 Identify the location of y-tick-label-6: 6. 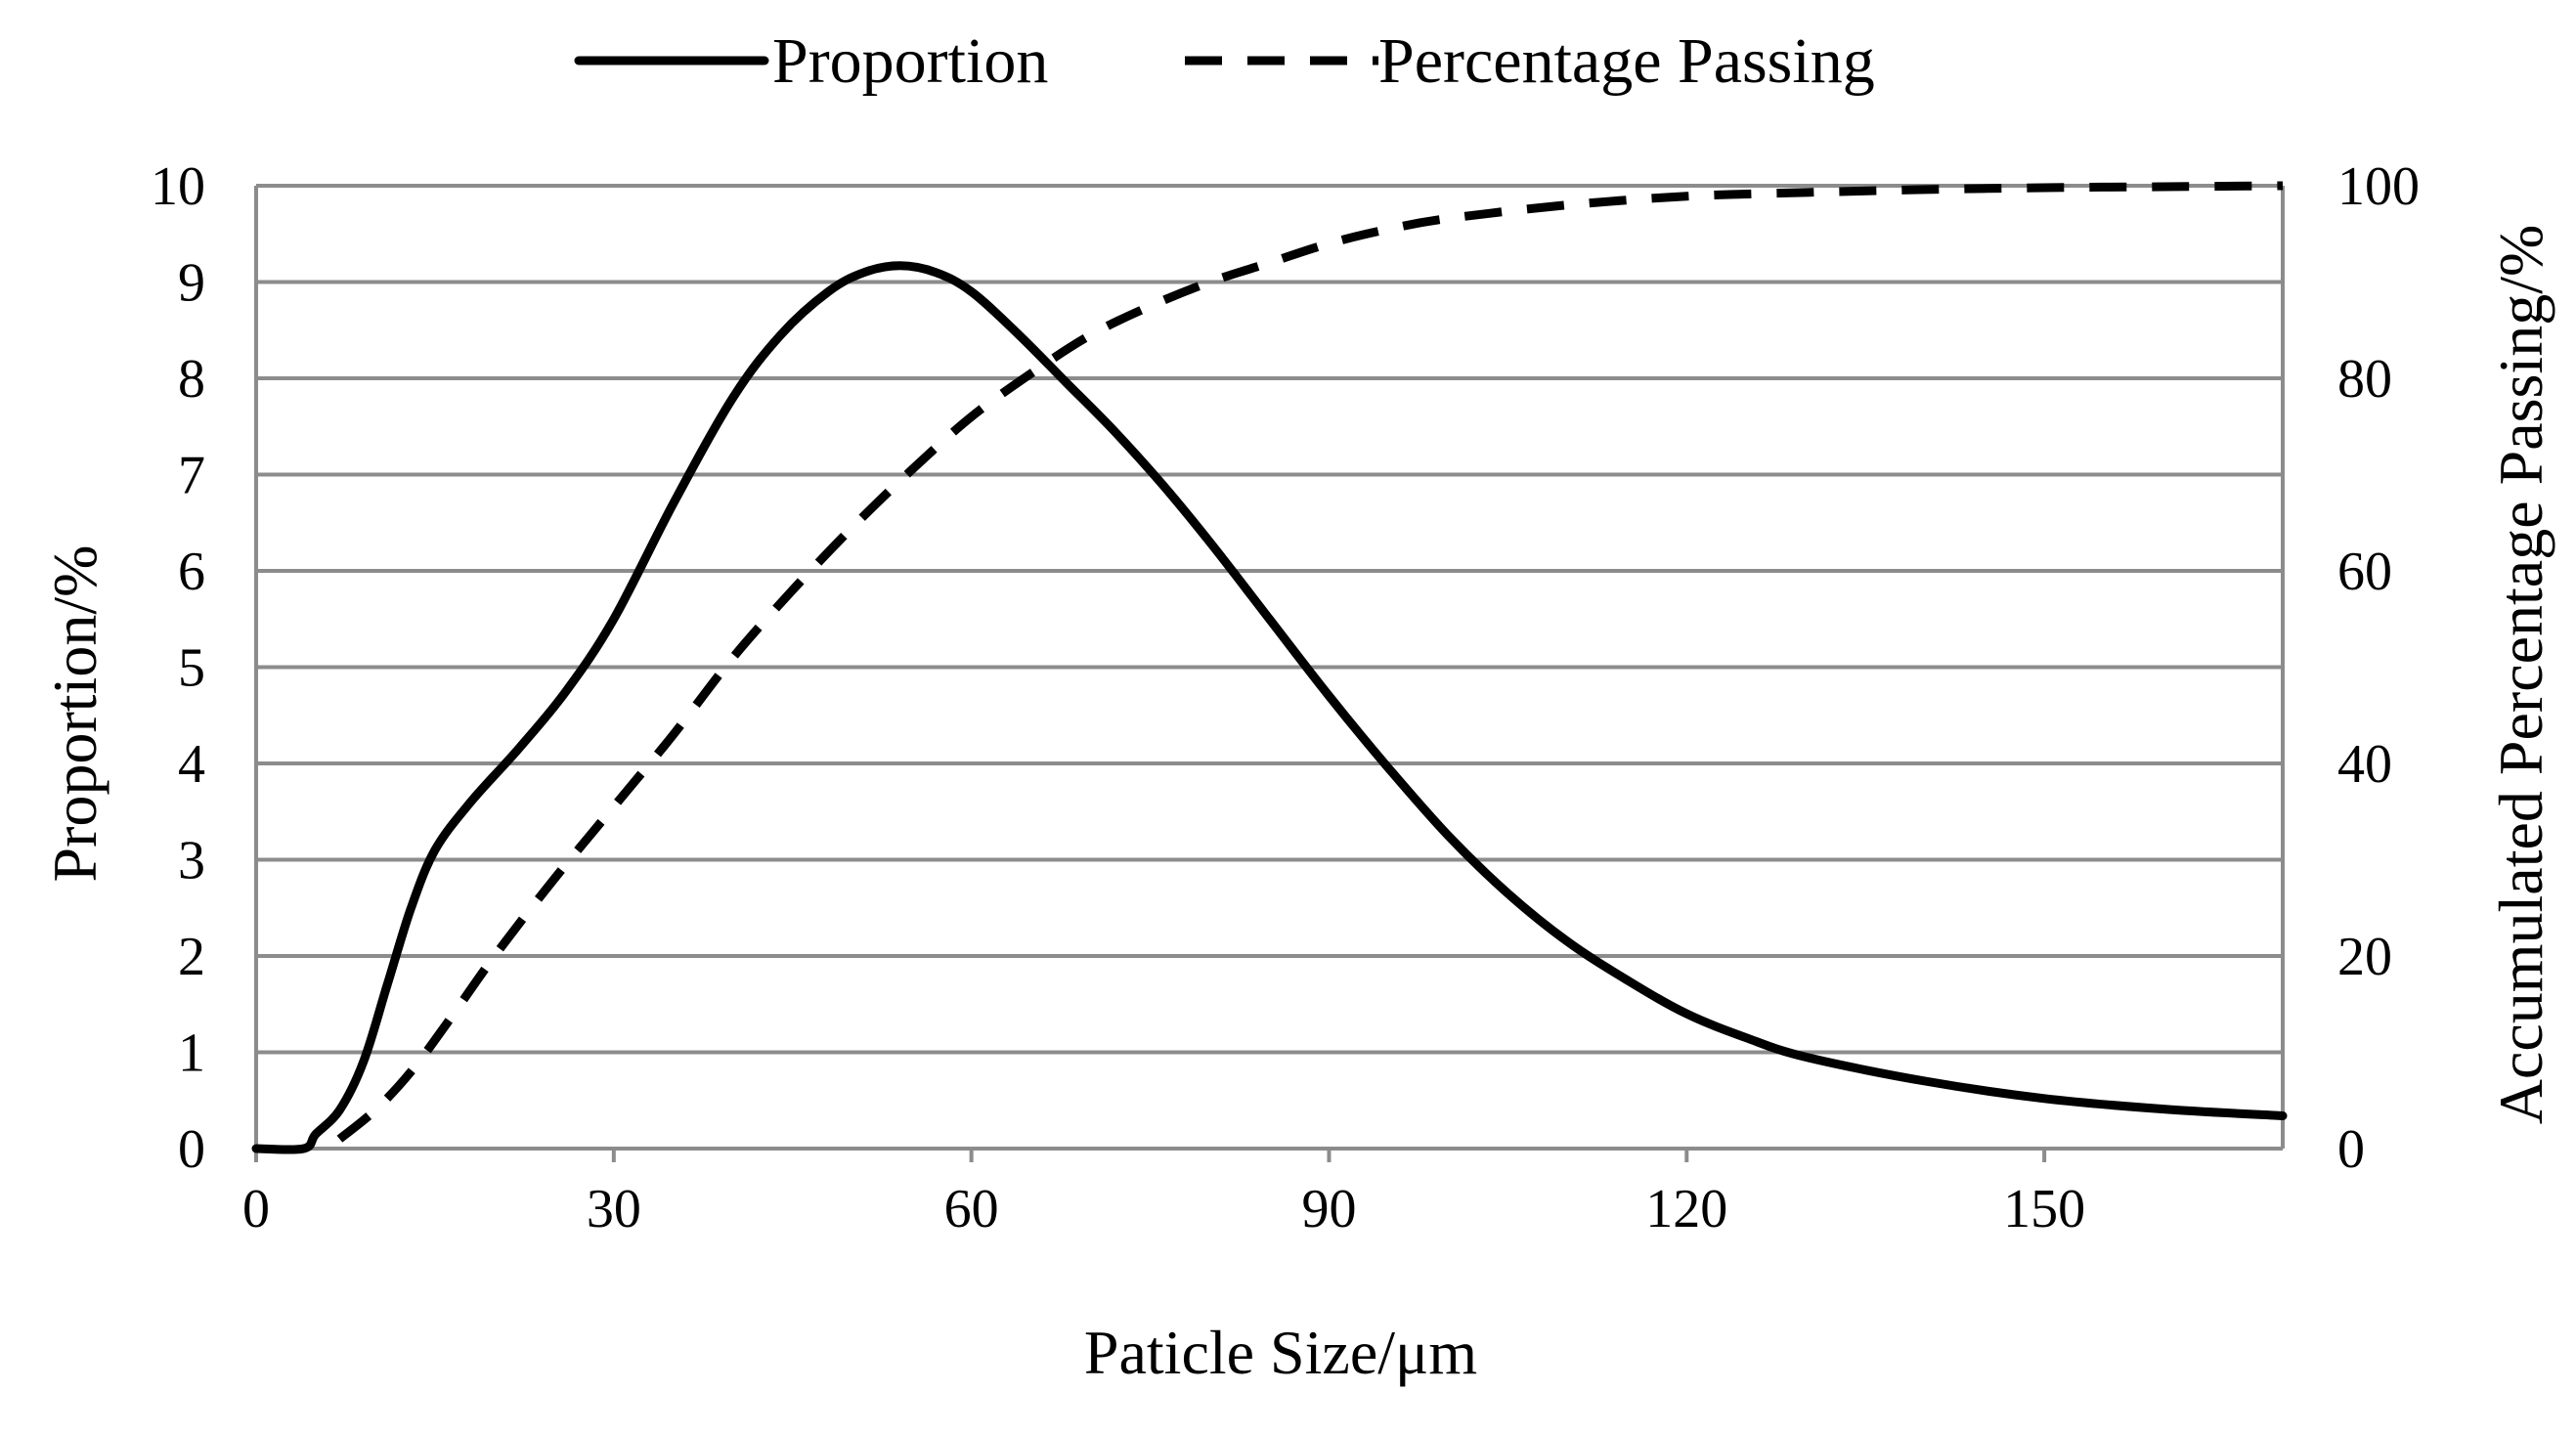
(191, 572).